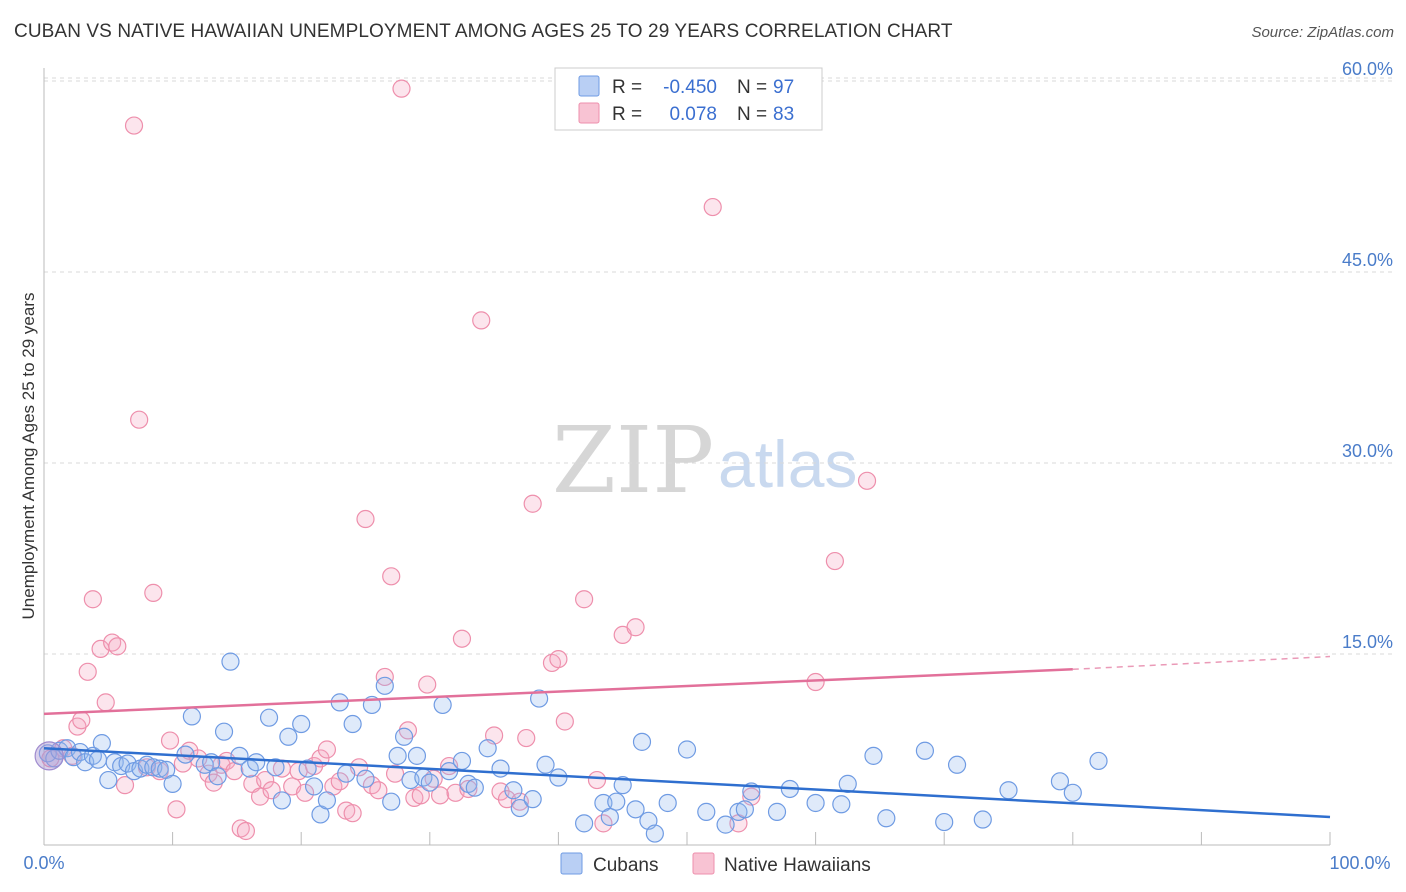 This screenshot has height=892, width=1406. I want to click on hawaiian-trend-extension, so click(1201, 663).